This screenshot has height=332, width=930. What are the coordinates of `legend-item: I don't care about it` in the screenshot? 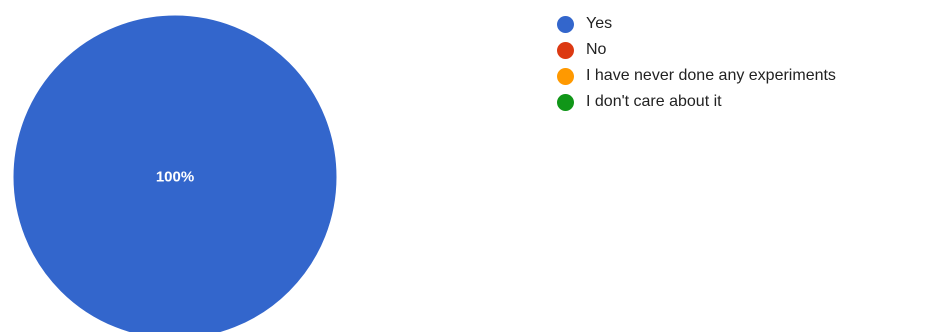 It's located at (743, 102).